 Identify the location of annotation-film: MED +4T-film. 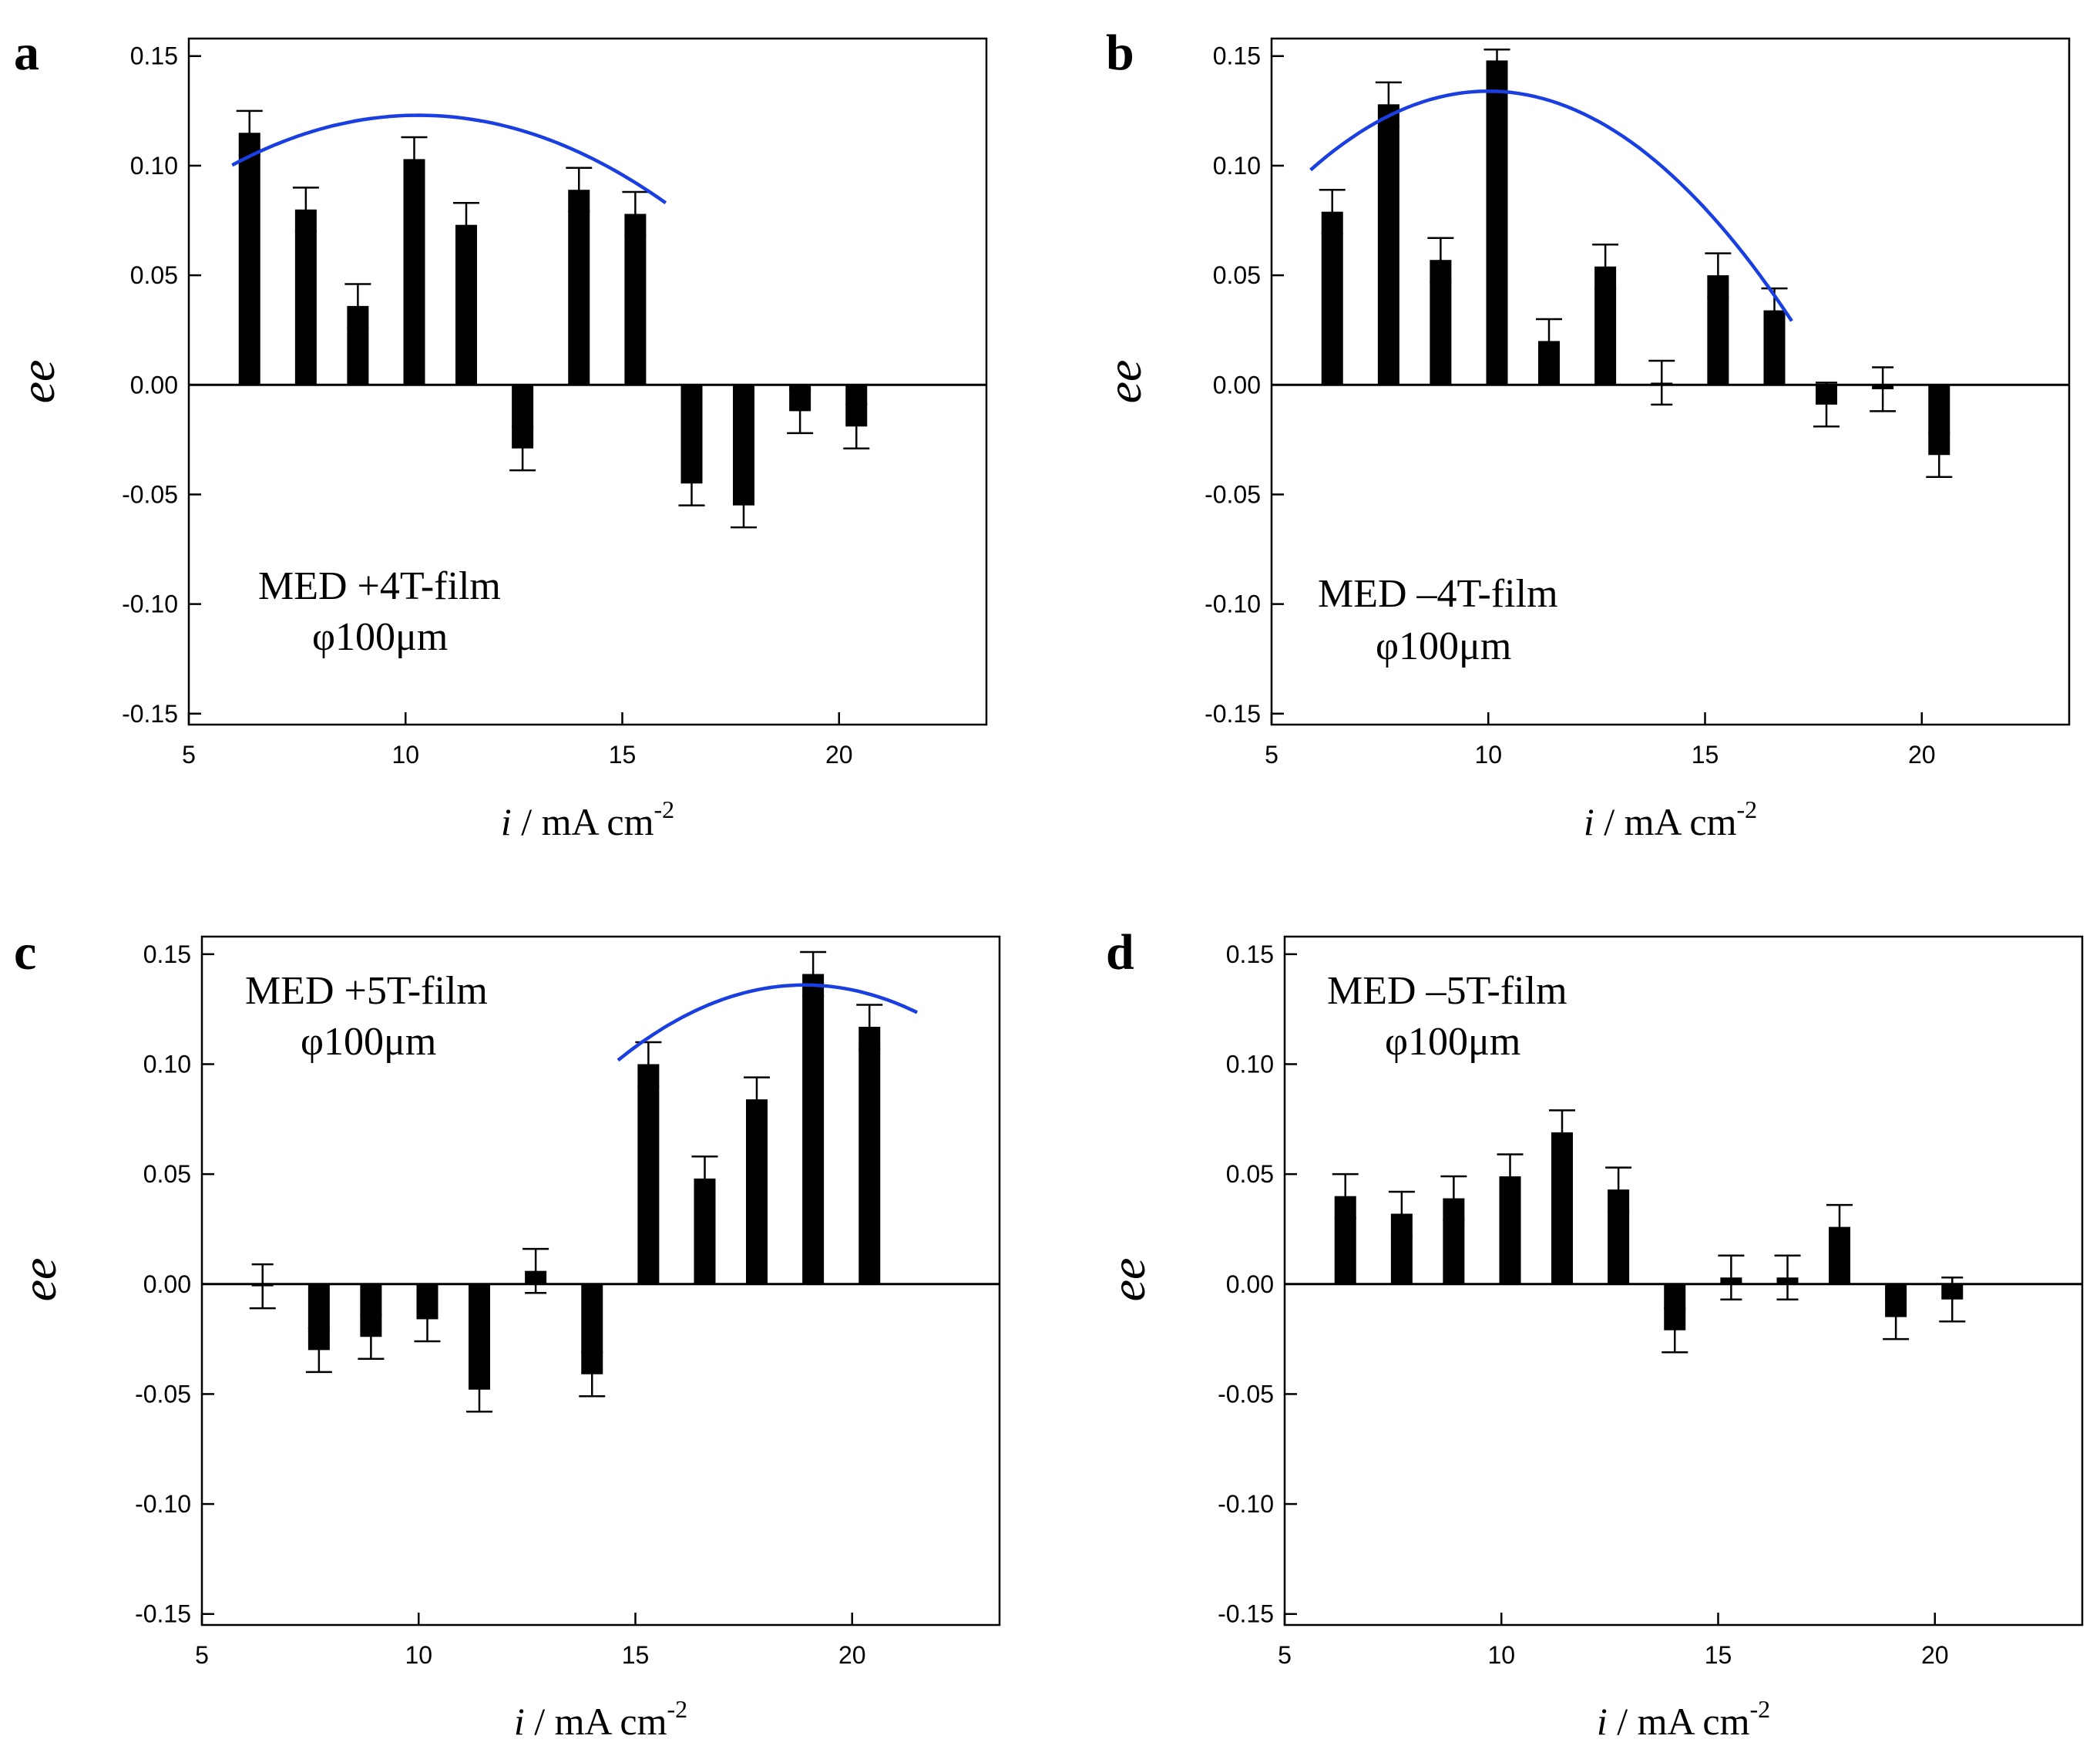
(380, 586).